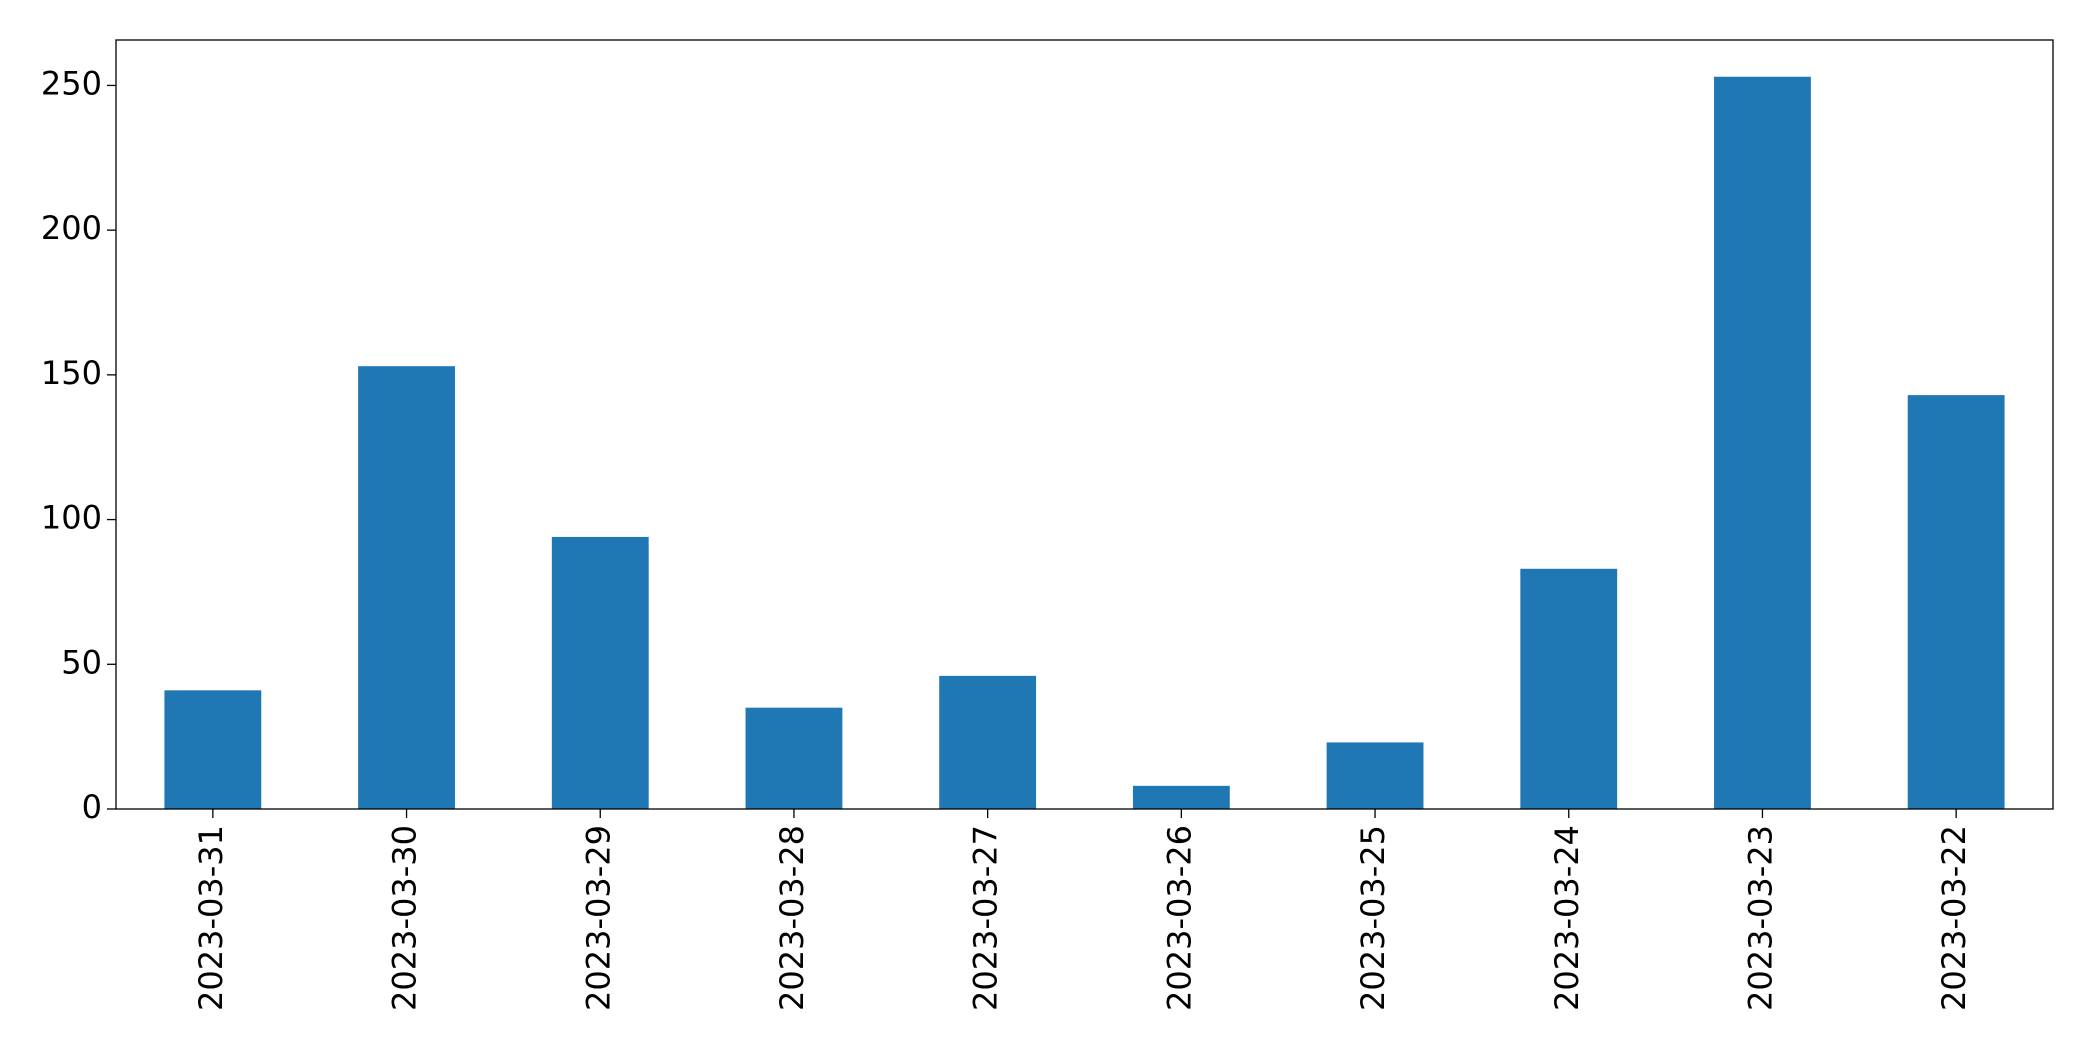  What do you see at coordinates (1954, 918) in the screenshot?
I see `x-tick-label: 2023-03-22` at bounding box center [1954, 918].